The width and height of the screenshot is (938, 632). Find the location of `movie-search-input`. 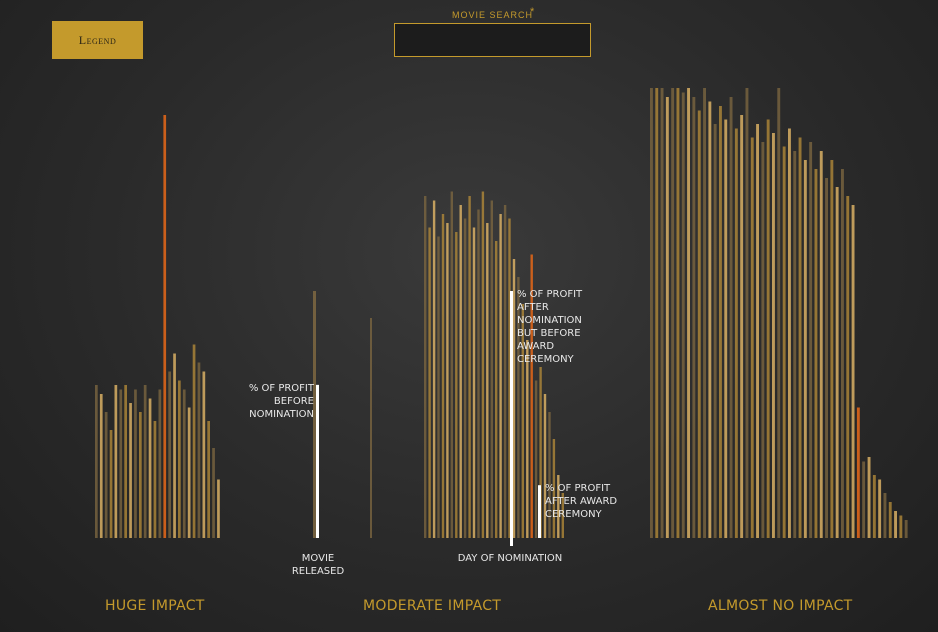

movie-search-input is located at coordinates (492, 40).